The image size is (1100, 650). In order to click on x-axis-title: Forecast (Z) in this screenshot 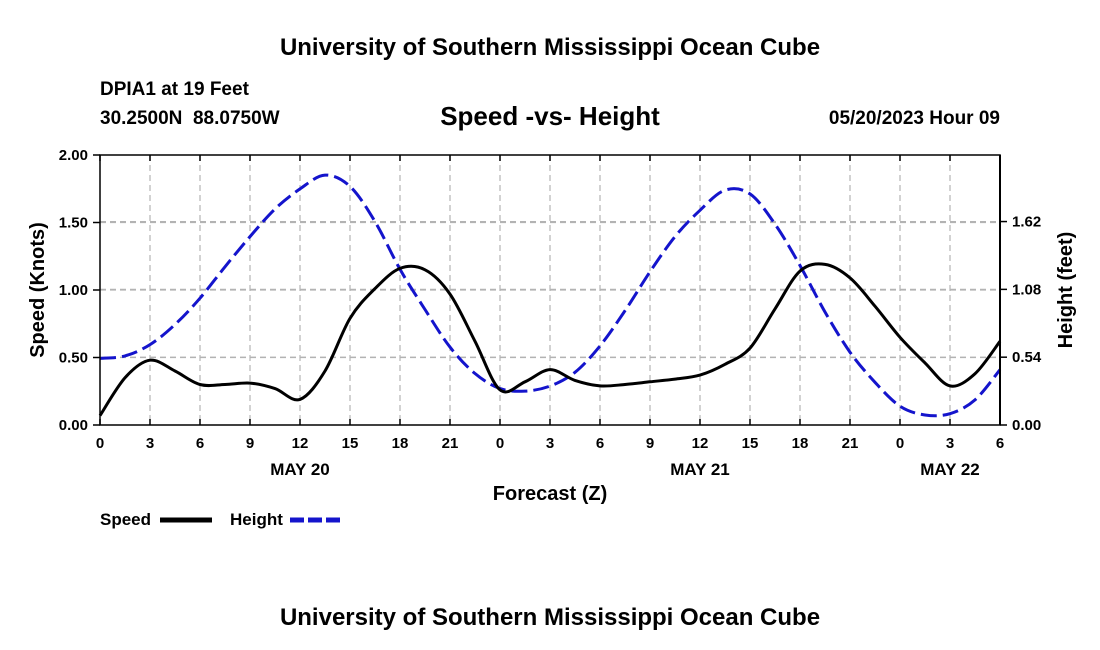, I will do `click(550, 494)`.